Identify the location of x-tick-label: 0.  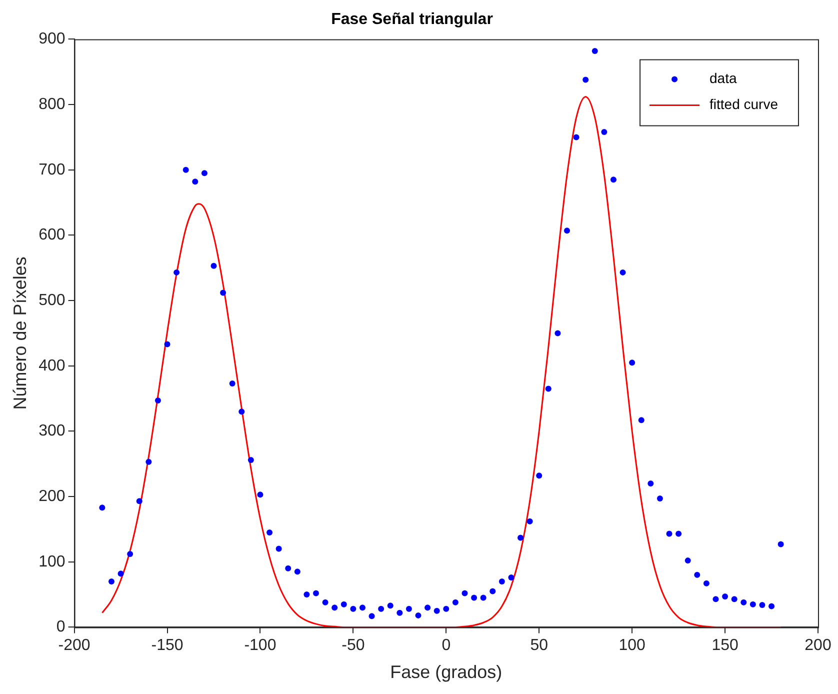
(446, 645).